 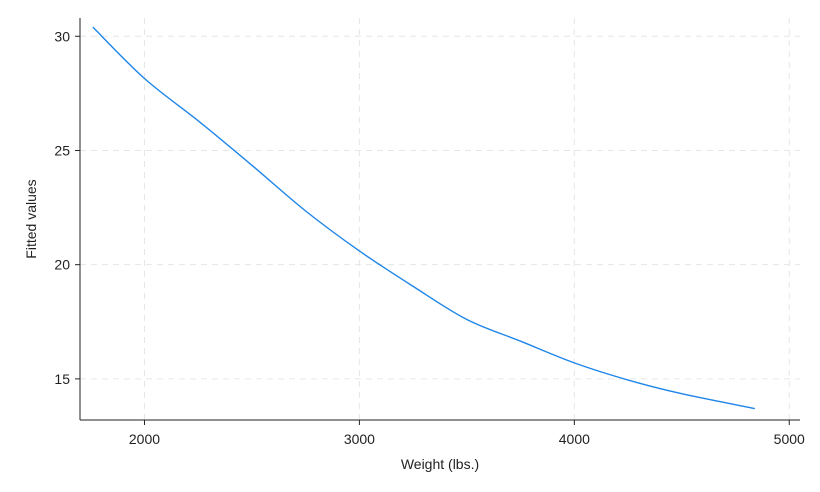 I want to click on y-axis-title: Fitted values, so click(x=31, y=218).